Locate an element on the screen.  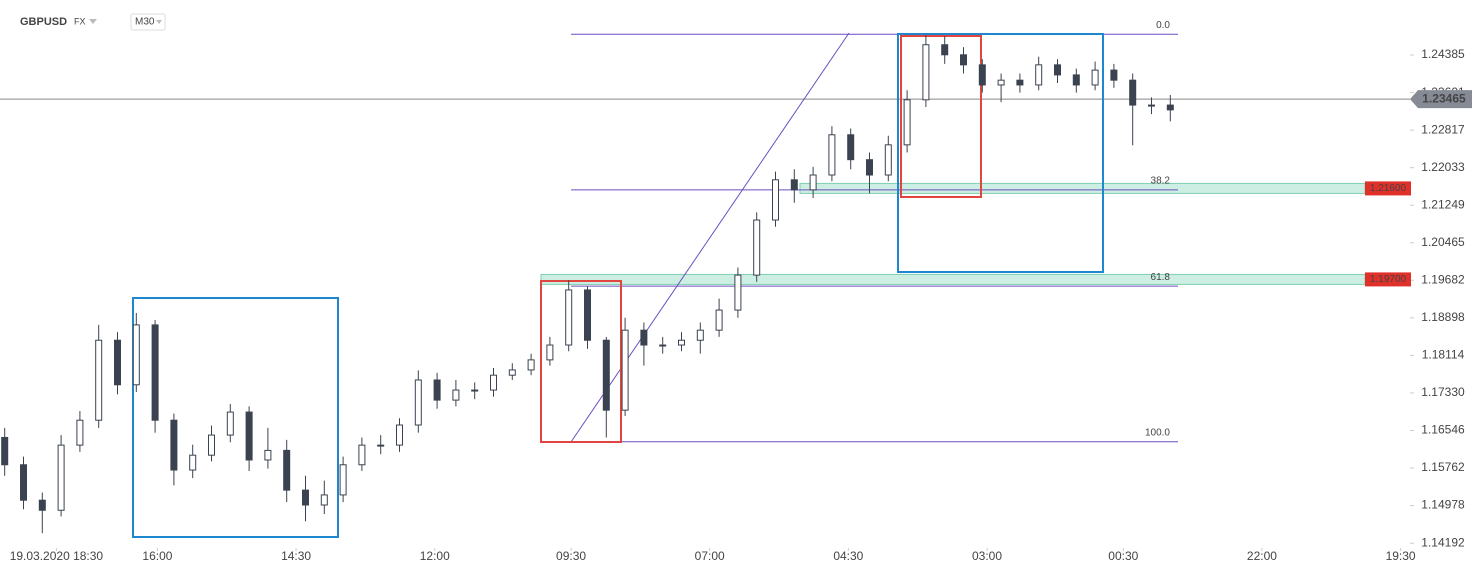
trend-line is located at coordinates (710, 237).